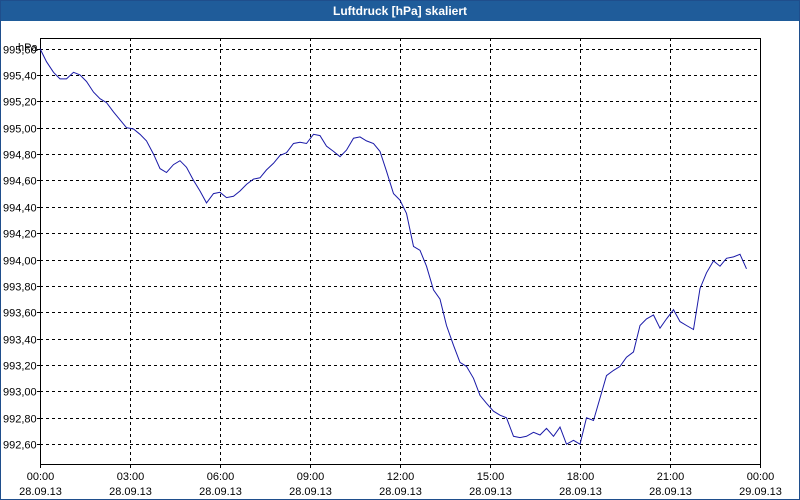 The image size is (800, 500). I want to click on y-tick-label: 994,20, so click(20, 235).